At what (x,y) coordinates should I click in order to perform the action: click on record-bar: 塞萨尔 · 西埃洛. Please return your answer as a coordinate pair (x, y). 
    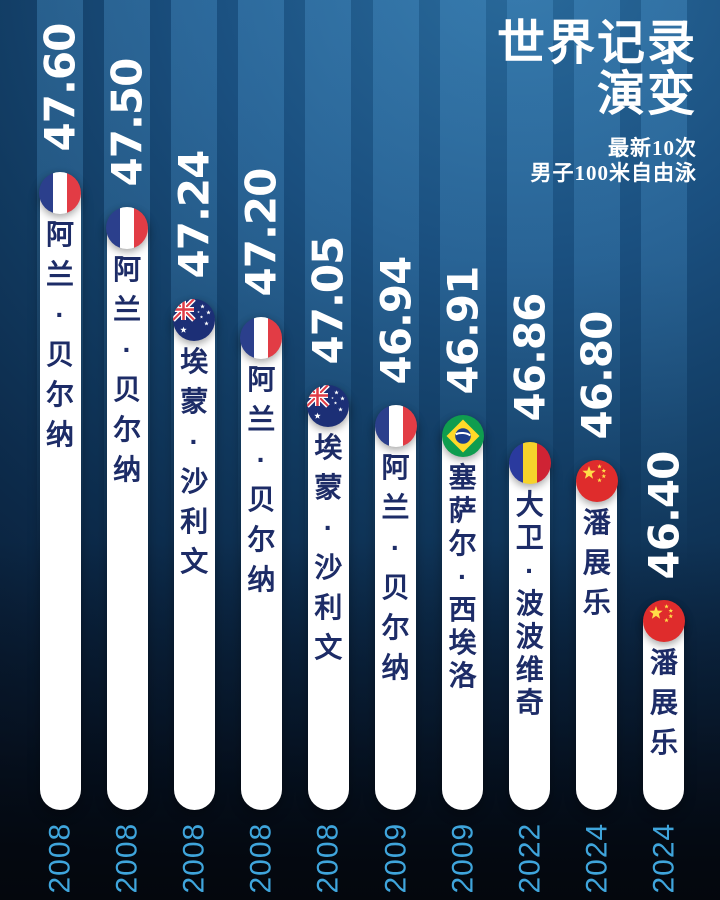
    Looking at the image, I should click on (463, 614).